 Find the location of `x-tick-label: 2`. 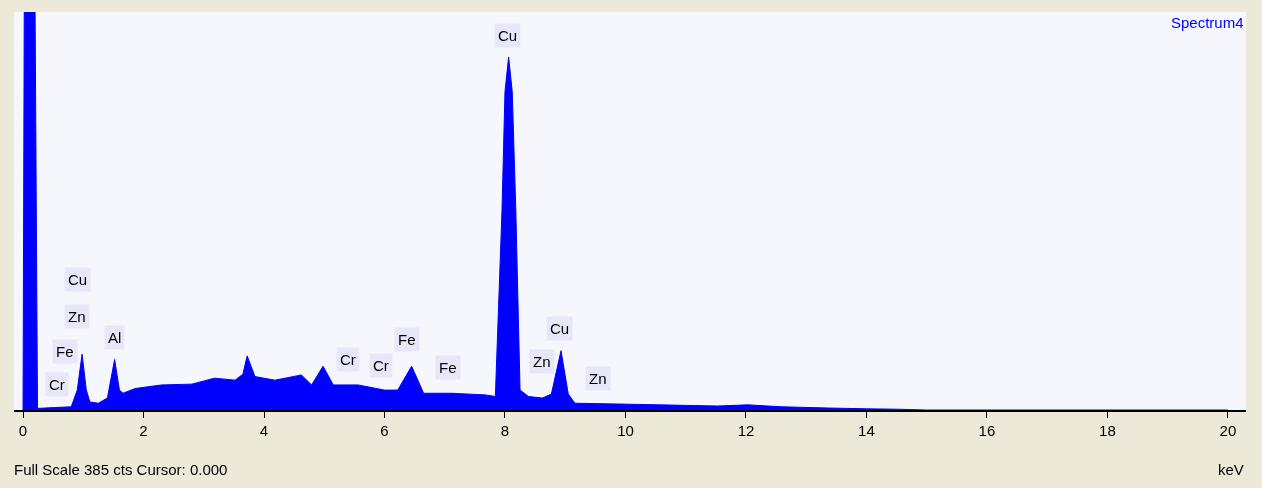

x-tick-label: 2 is located at coordinates (143, 430).